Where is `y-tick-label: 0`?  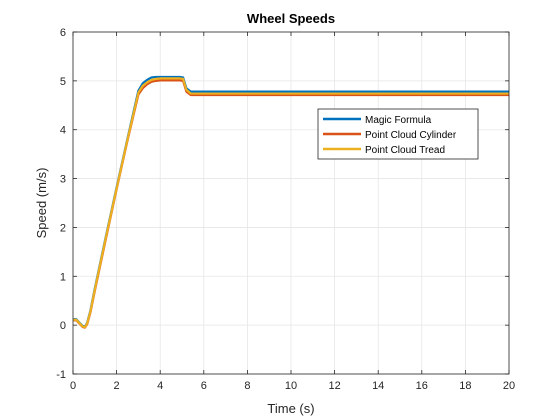
y-tick-label: 0 is located at coordinates (63, 326).